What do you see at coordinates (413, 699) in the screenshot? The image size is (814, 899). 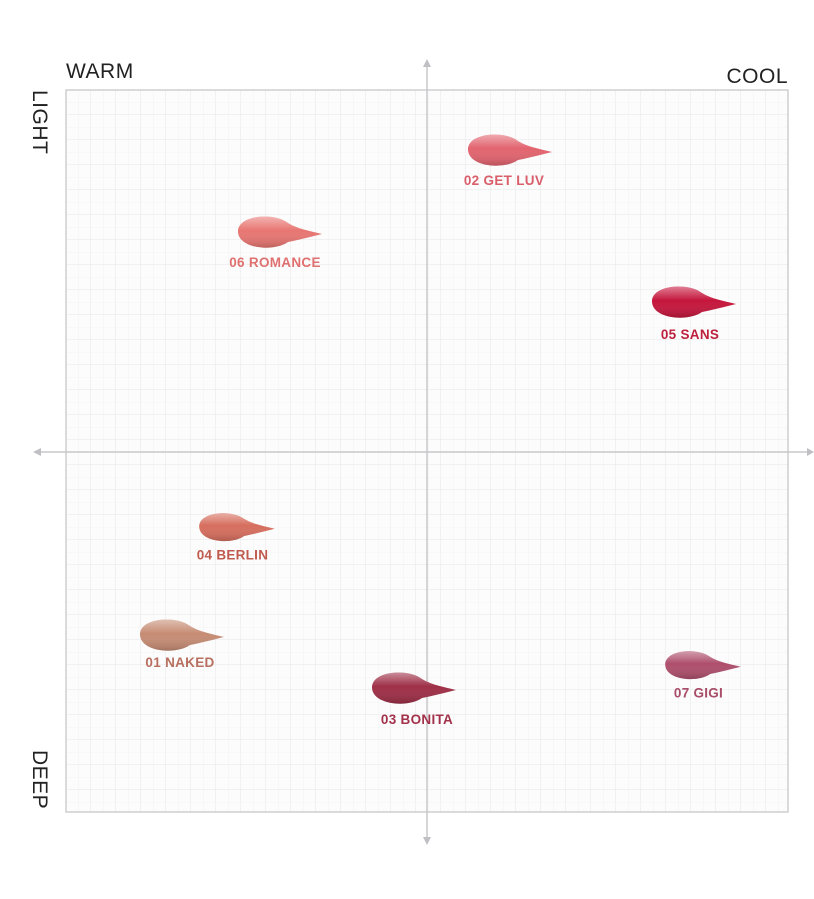 I see `swatch-node: 03 BONITA` at bounding box center [413, 699].